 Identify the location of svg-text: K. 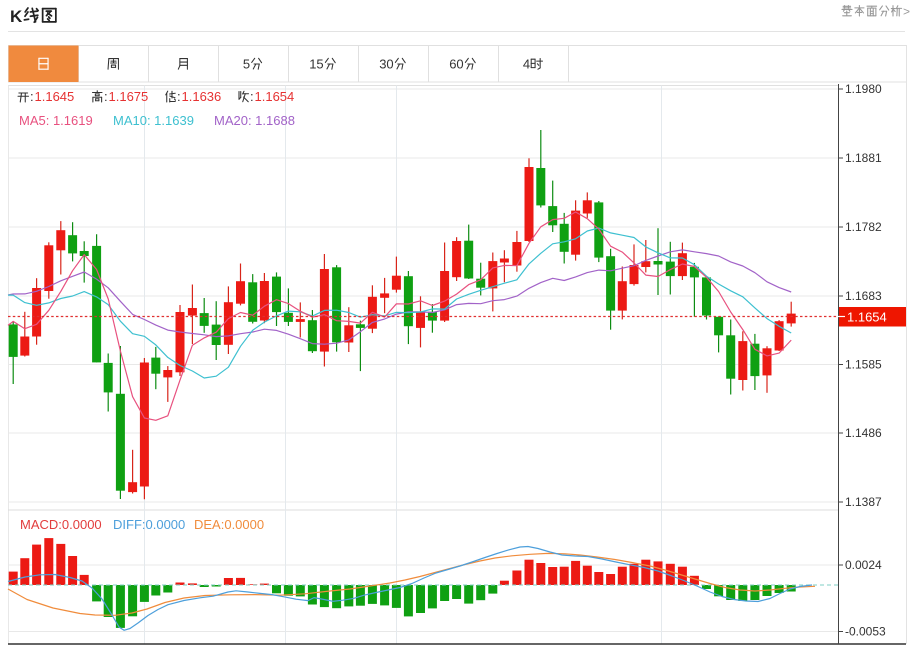
(16, 16).